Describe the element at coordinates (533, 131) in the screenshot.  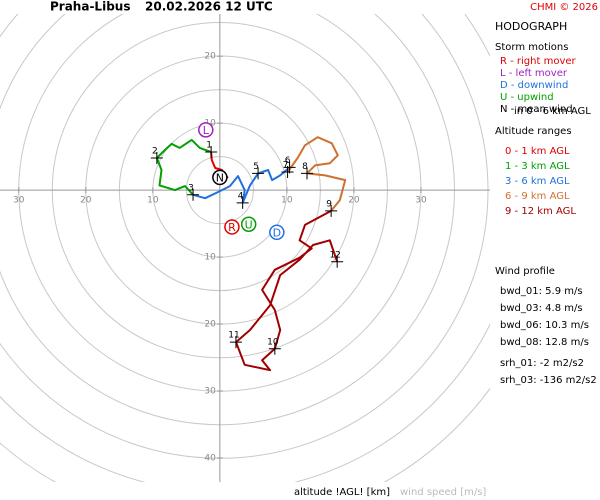
I see `altitude-title: Altitude ranges` at that location.